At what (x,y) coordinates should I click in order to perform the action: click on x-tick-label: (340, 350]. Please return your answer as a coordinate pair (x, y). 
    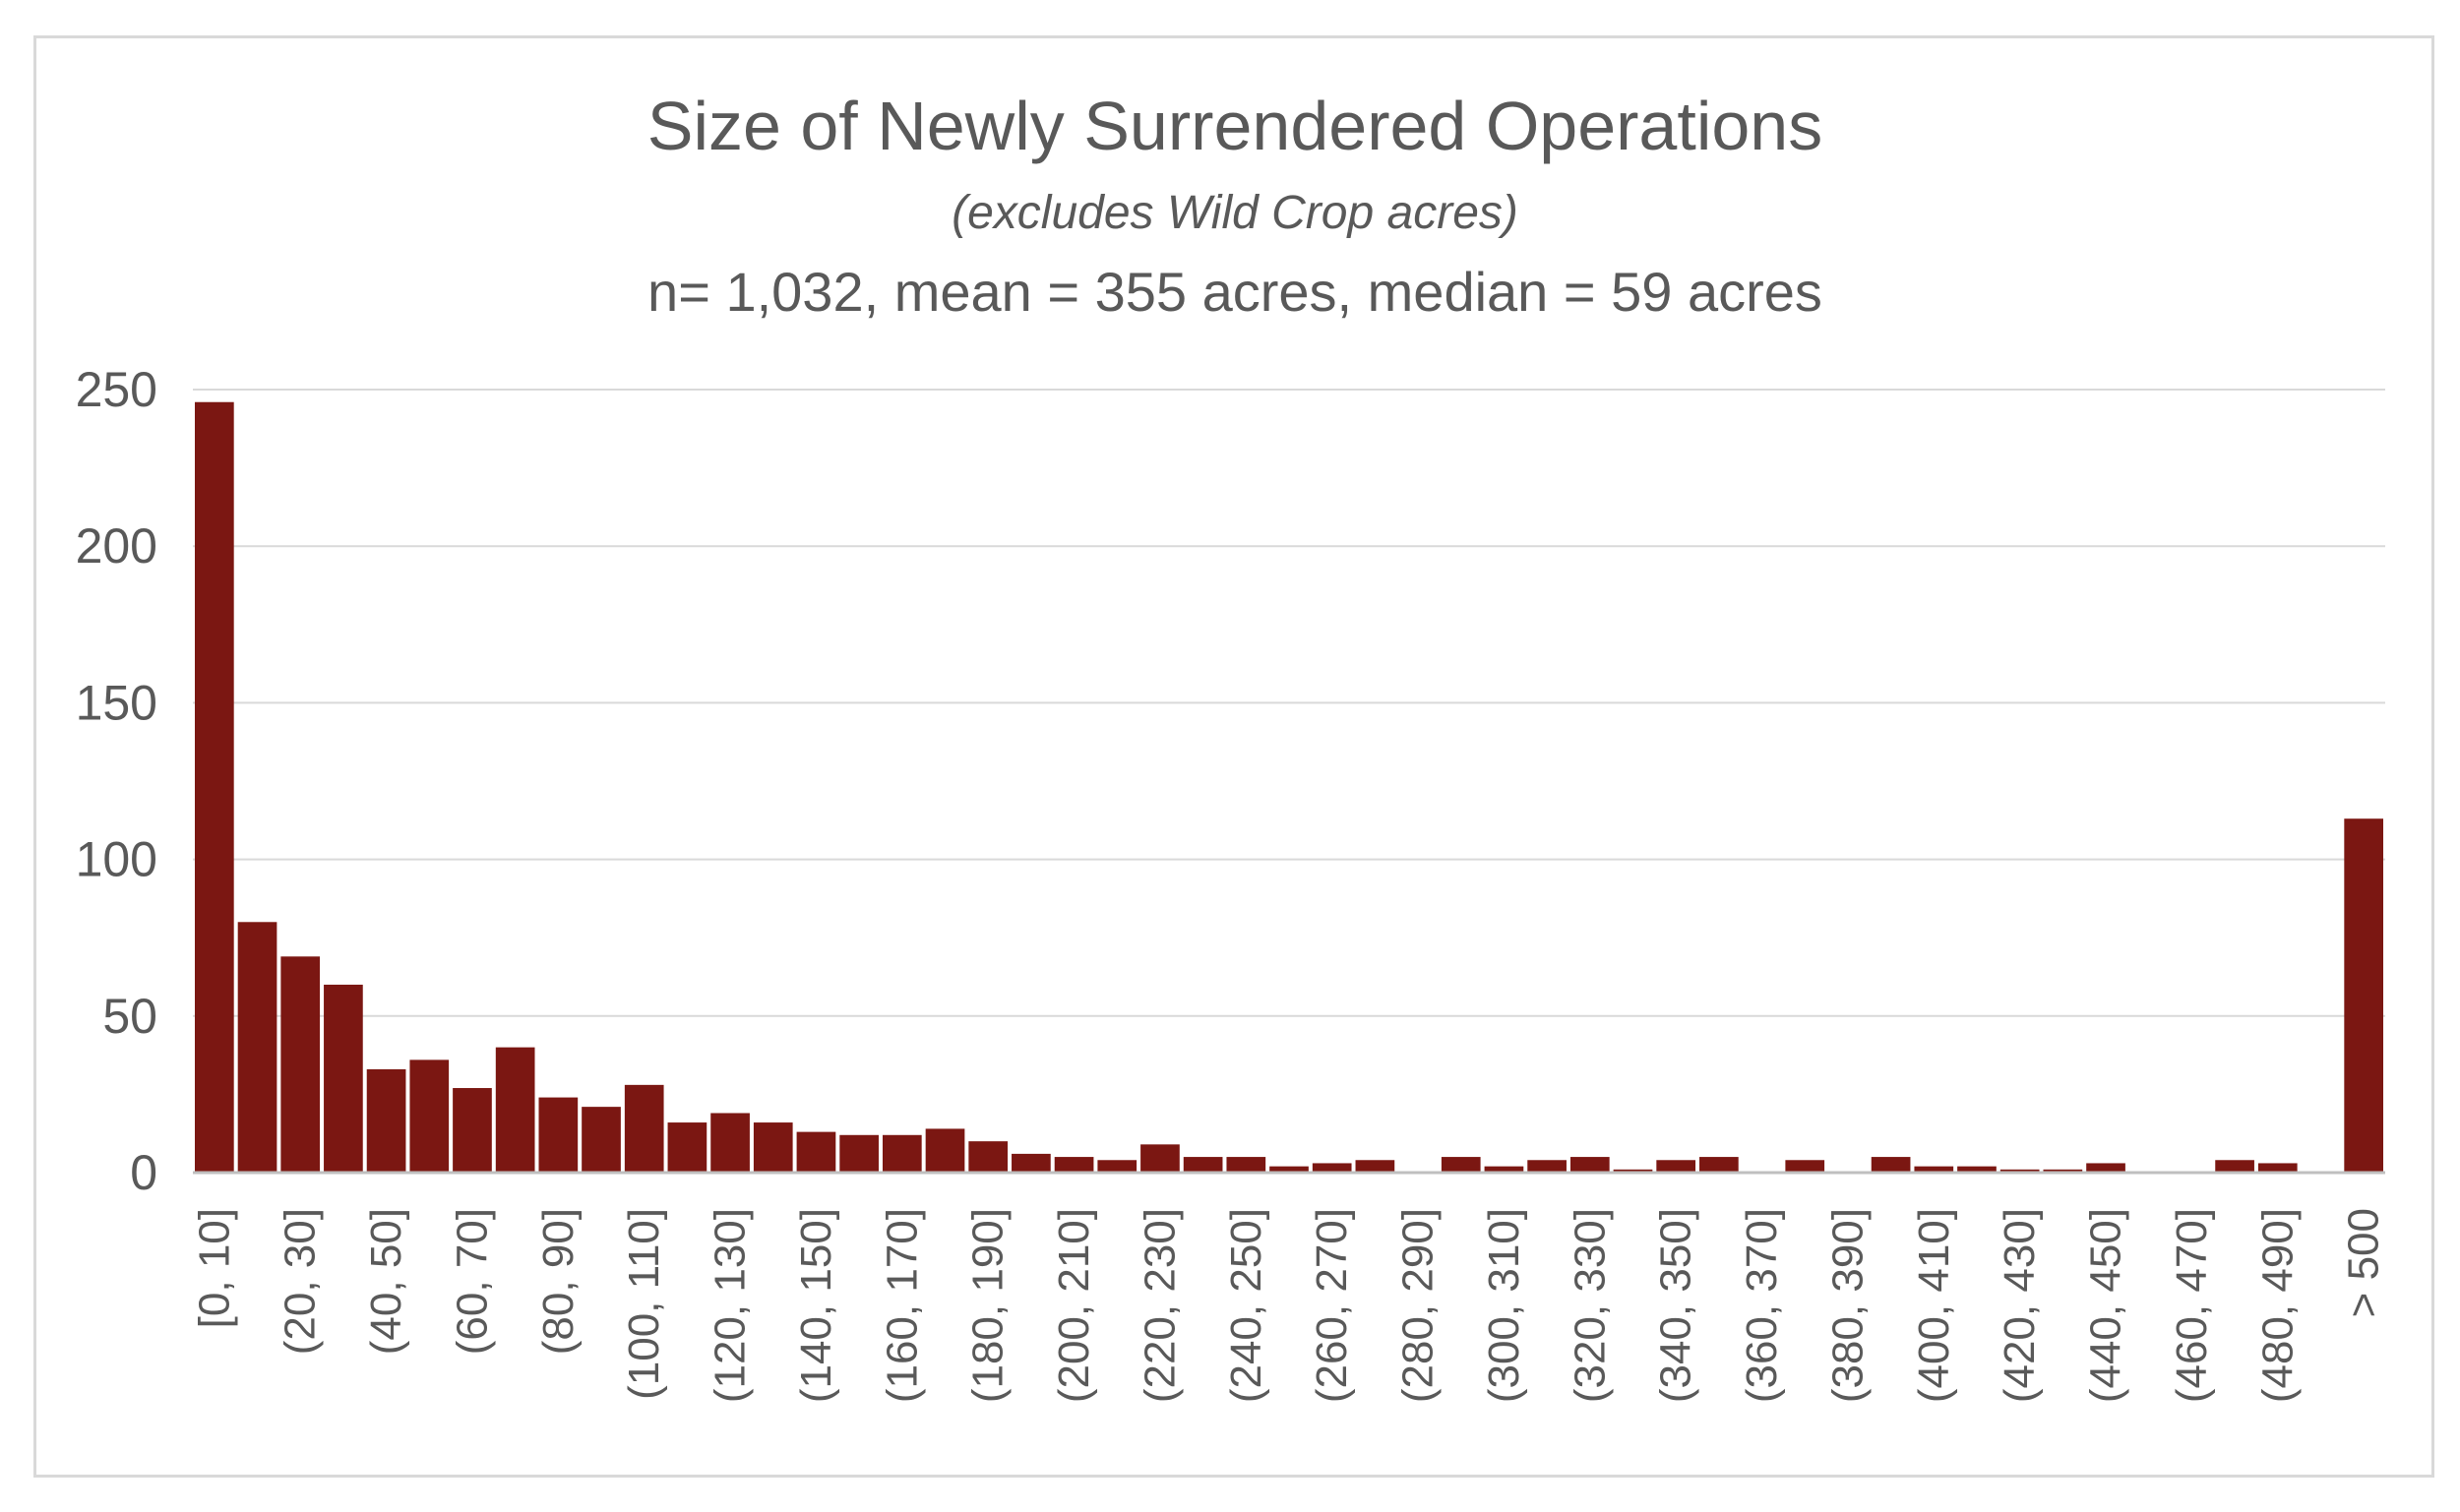
    Looking at the image, I should click on (1676, 1306).